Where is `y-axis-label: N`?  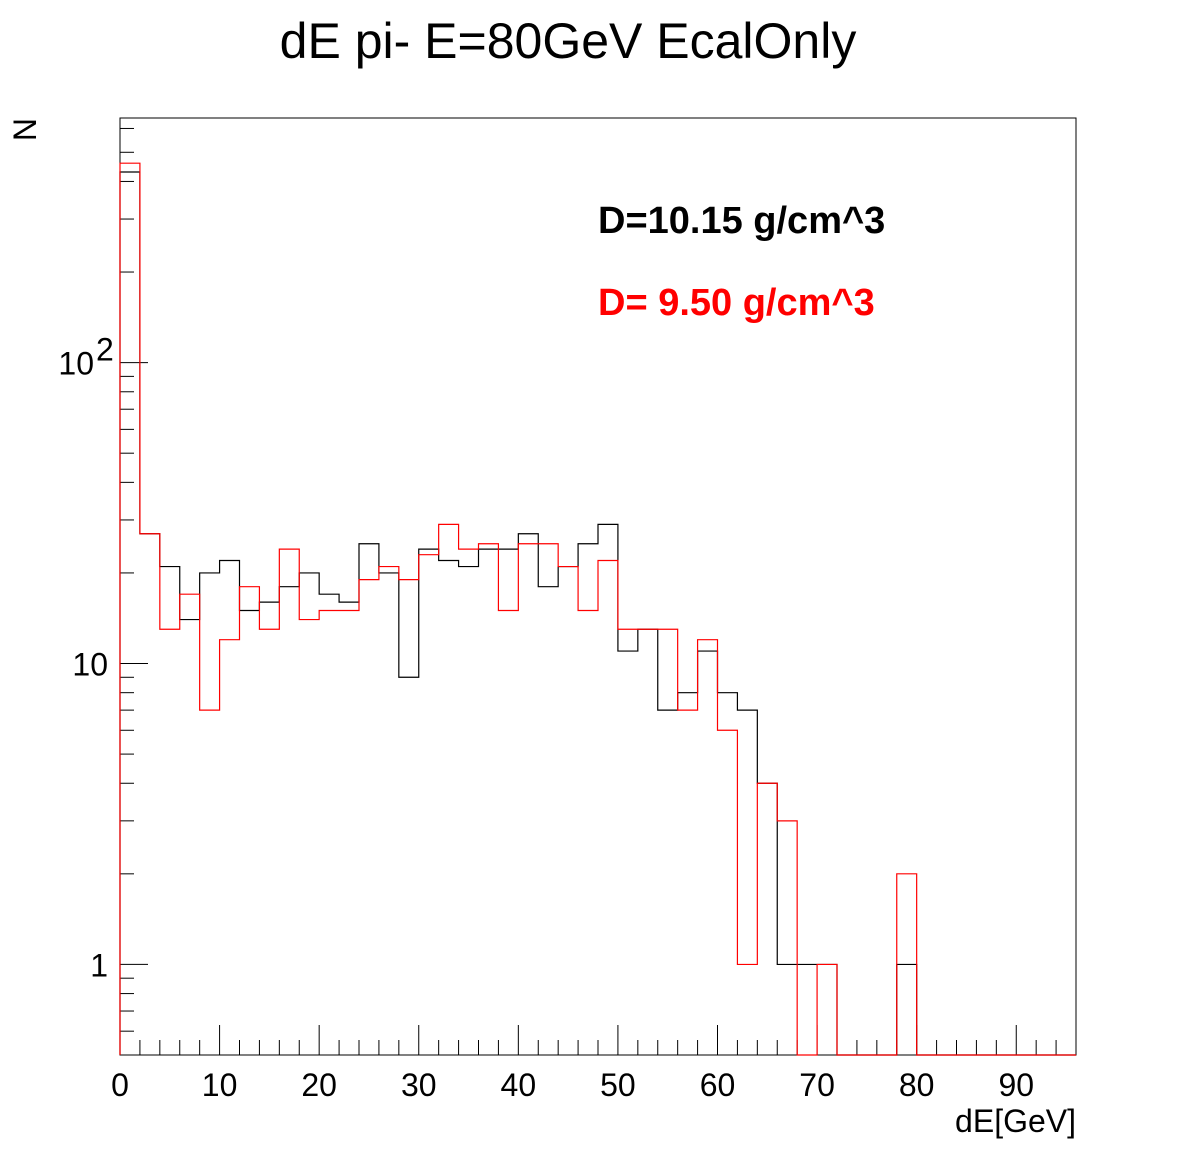
y-axis-label: N is located at coordinates (25, 129).